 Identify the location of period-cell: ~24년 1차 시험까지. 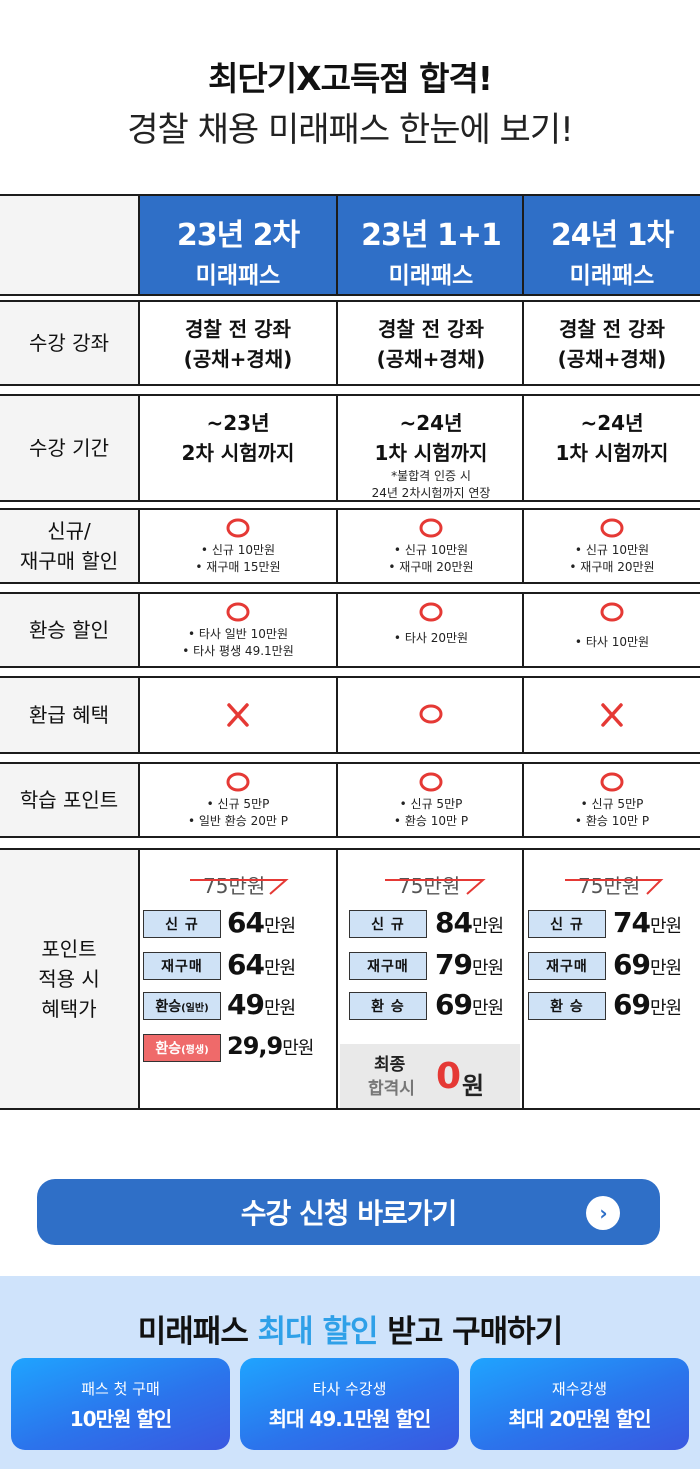
(611, 448).